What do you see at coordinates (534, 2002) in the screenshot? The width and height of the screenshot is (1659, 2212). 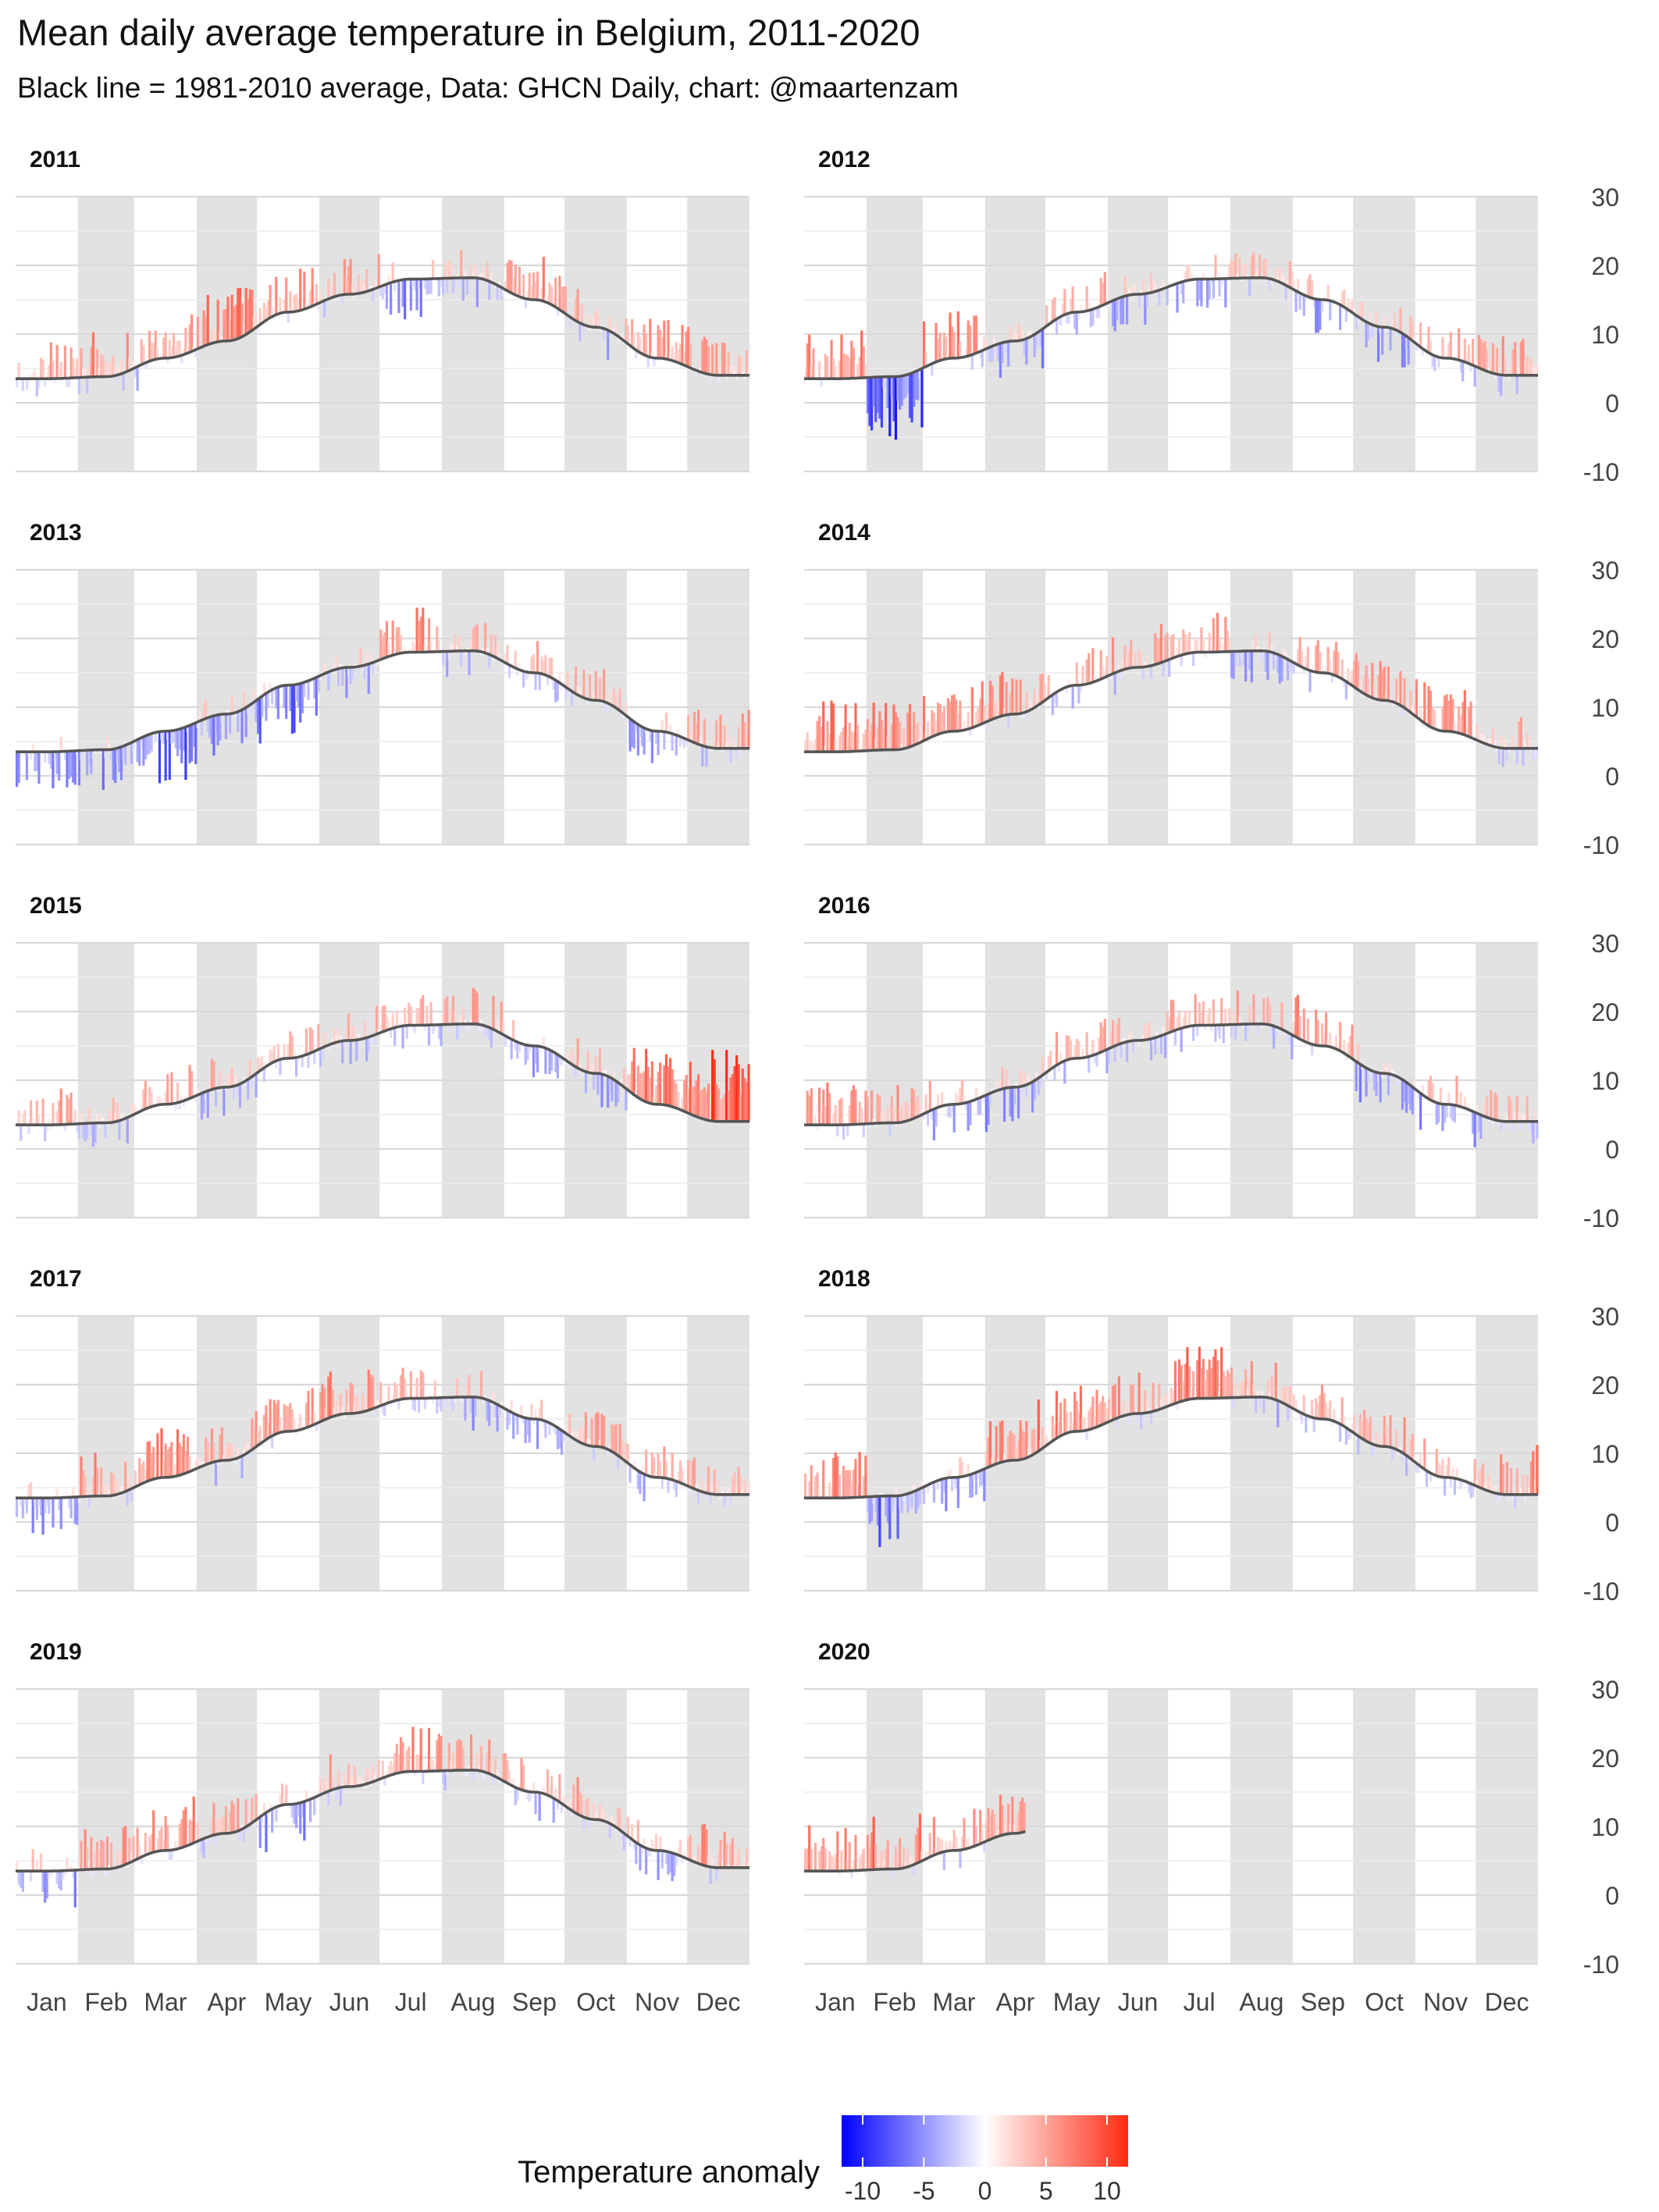 I see `x-tick-label-sep: Sep` at bounding box center [534, 2002].